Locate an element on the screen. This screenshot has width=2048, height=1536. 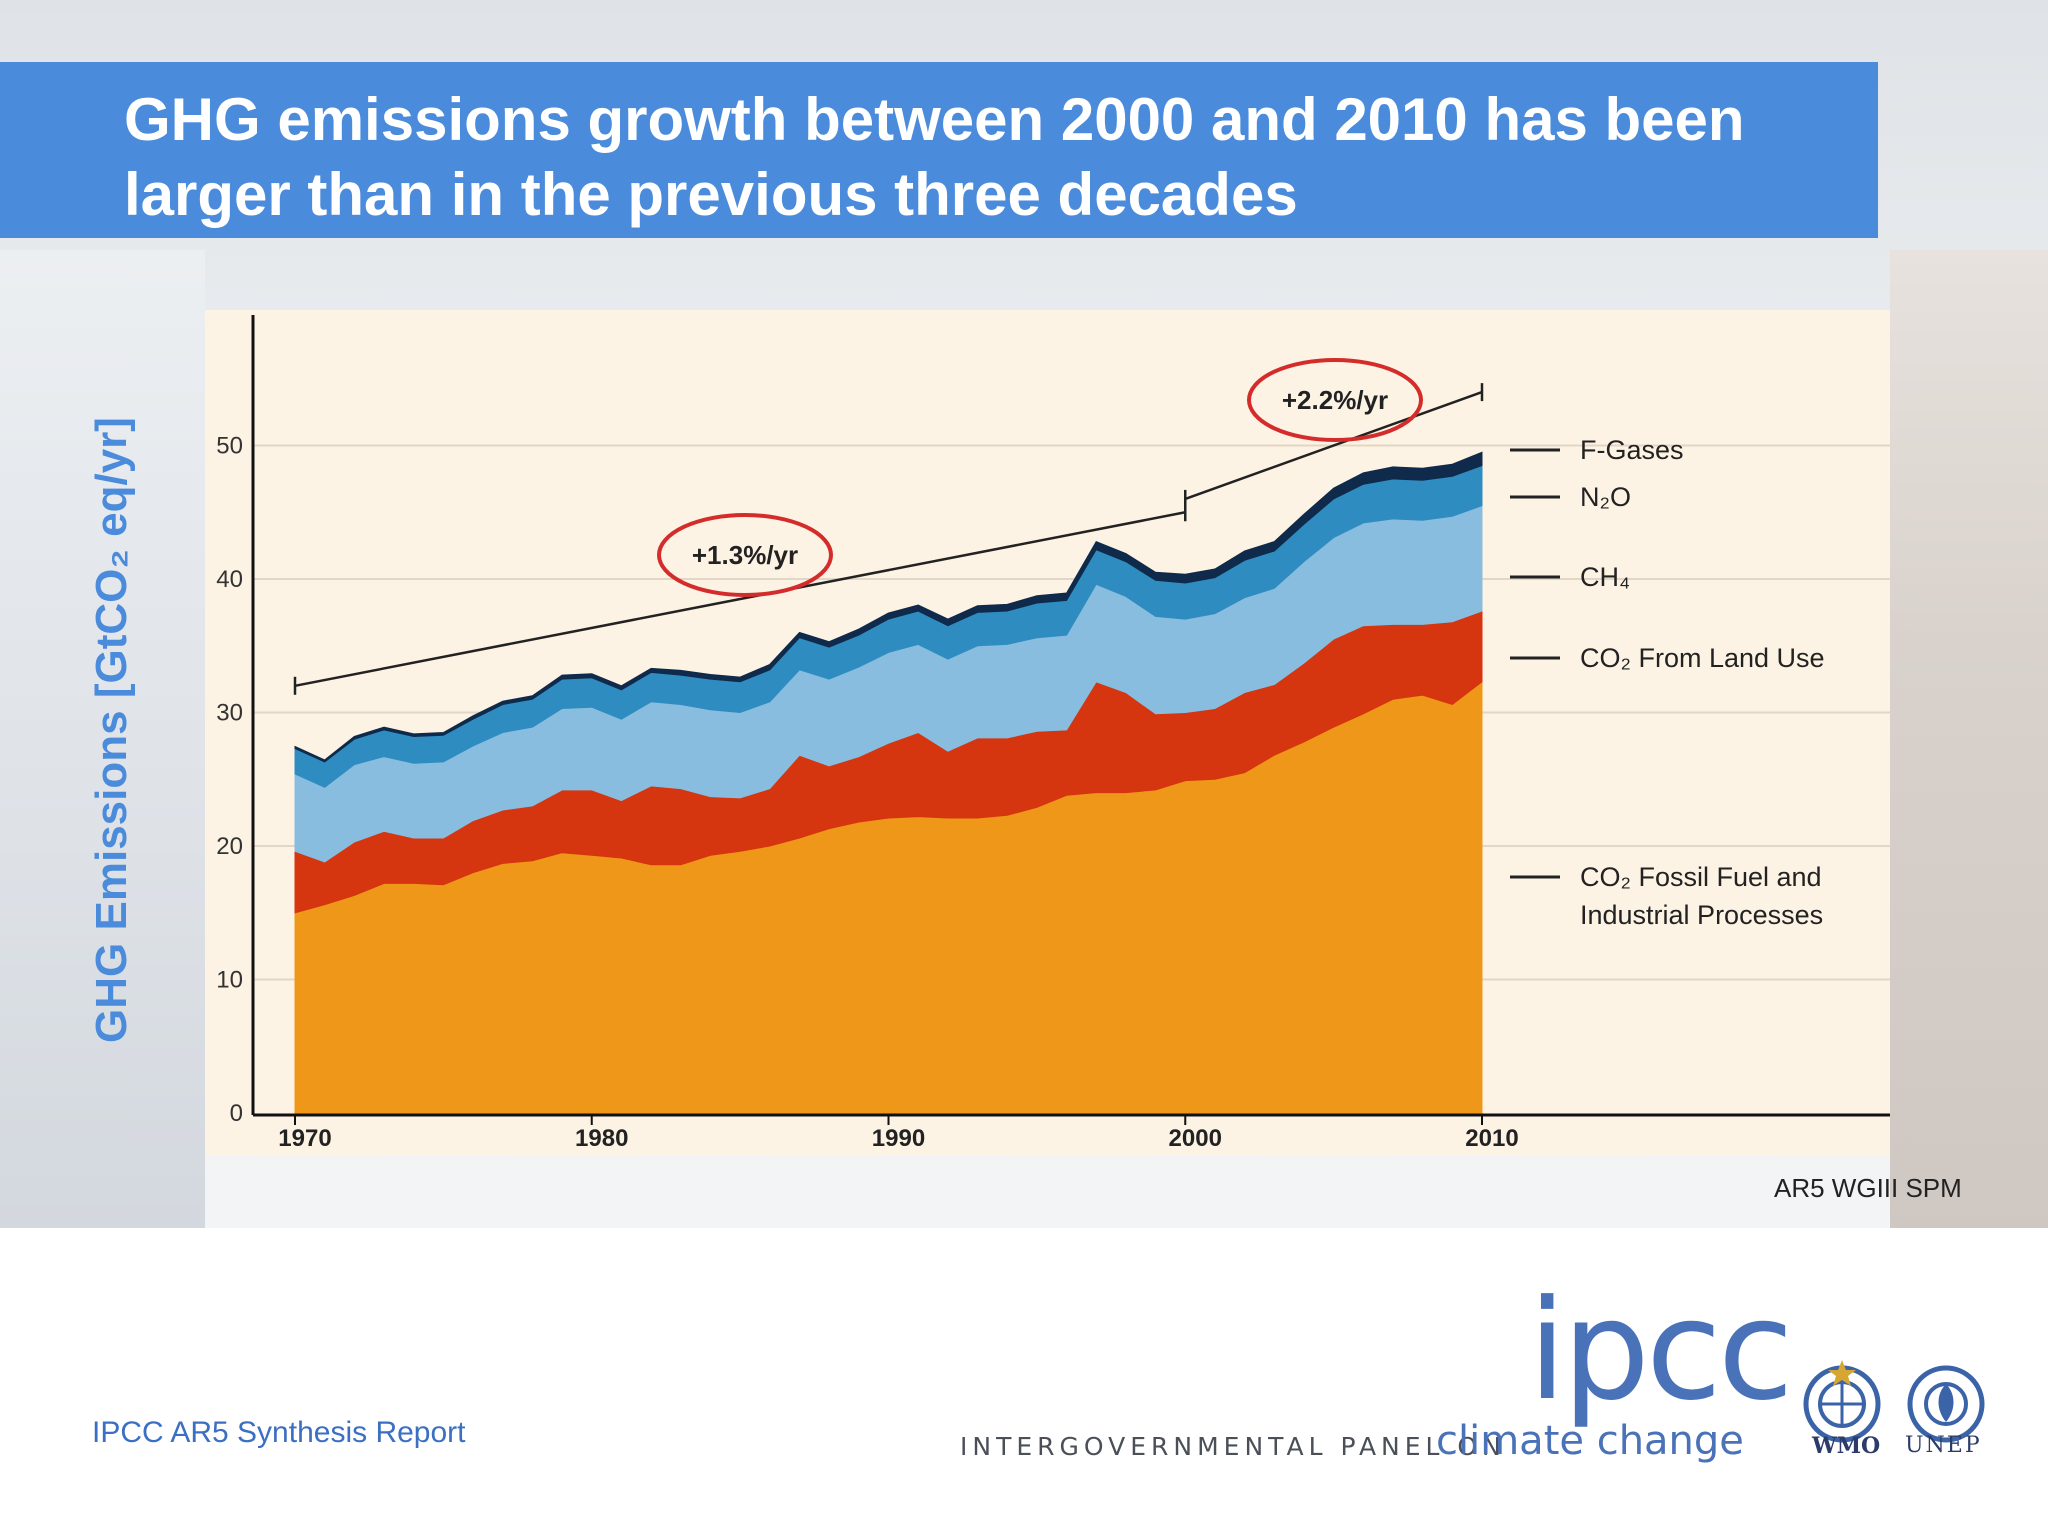
source-label: AR5 WGIII SPM is located at coordinates (1868, 1188).